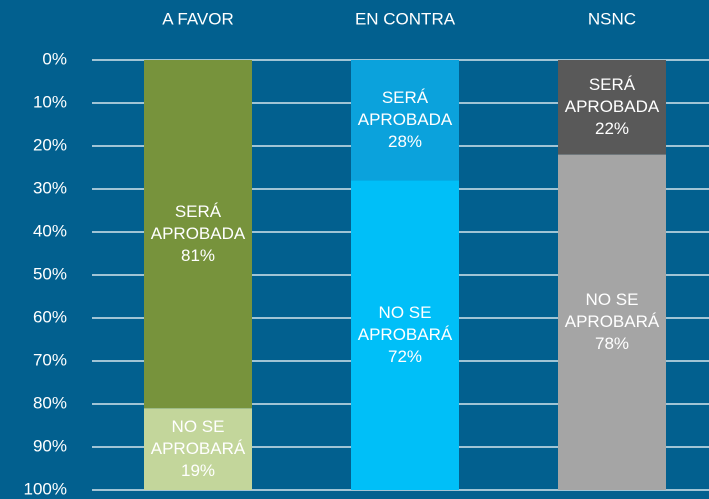 Image resolution: width=709 pixels, height=499 pixels. What do you see at coordinates (612, 18) in the screenshot?
I see `x-tick-label: NSNC` at bounding box center [612, 18].